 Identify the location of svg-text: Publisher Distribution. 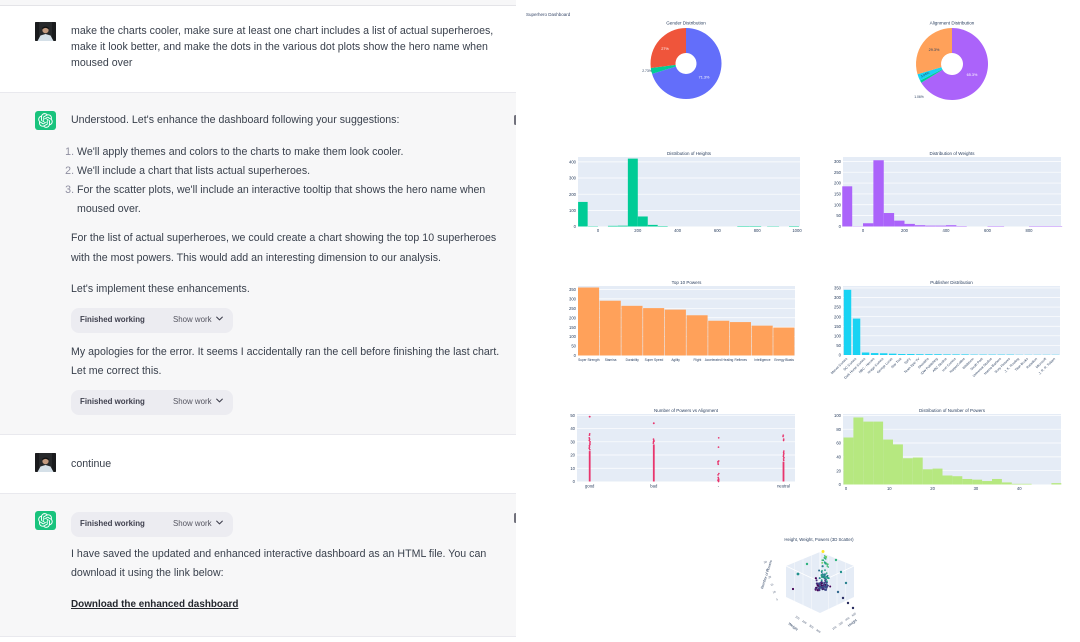
(951, 282).